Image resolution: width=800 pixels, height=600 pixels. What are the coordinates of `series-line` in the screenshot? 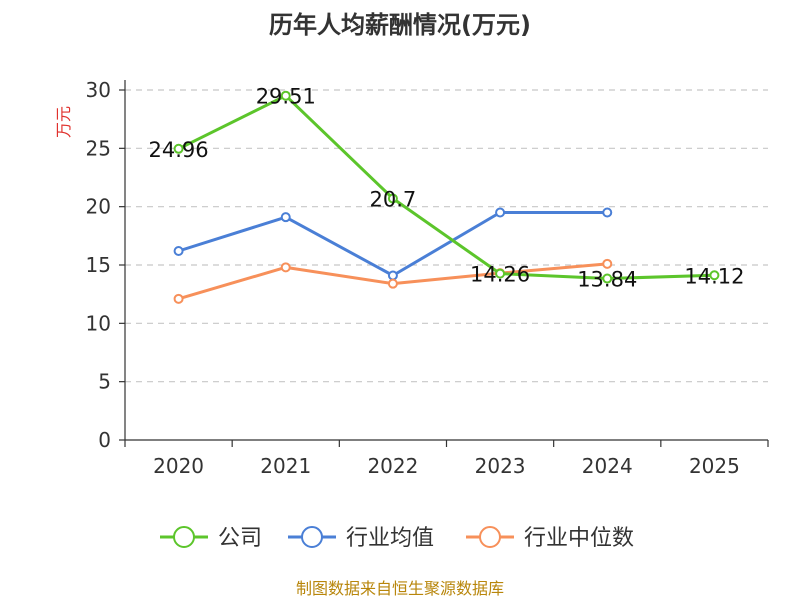 It's located at (393, 244).